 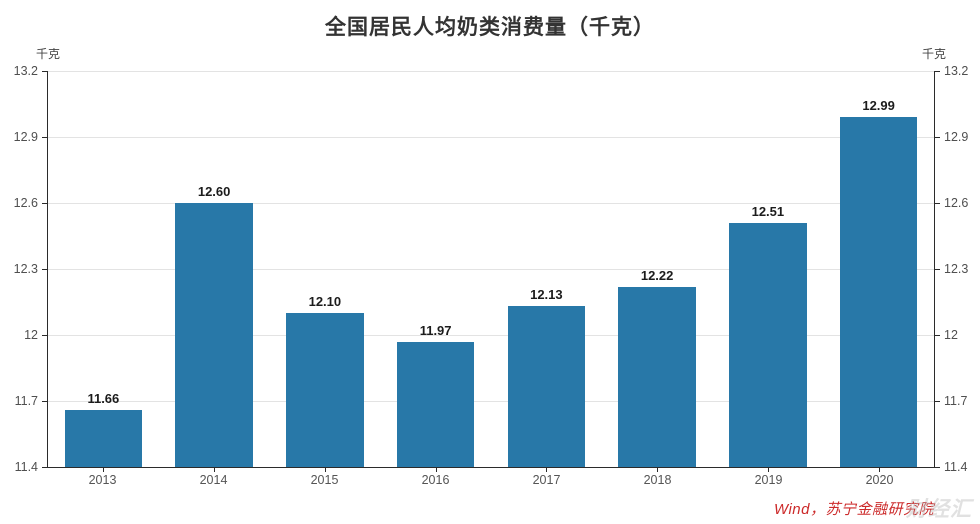 What do you see at coordinates (213, 480) in the screenshot?
I see `xtick-label: 2014` at bounding box center [213, 480].